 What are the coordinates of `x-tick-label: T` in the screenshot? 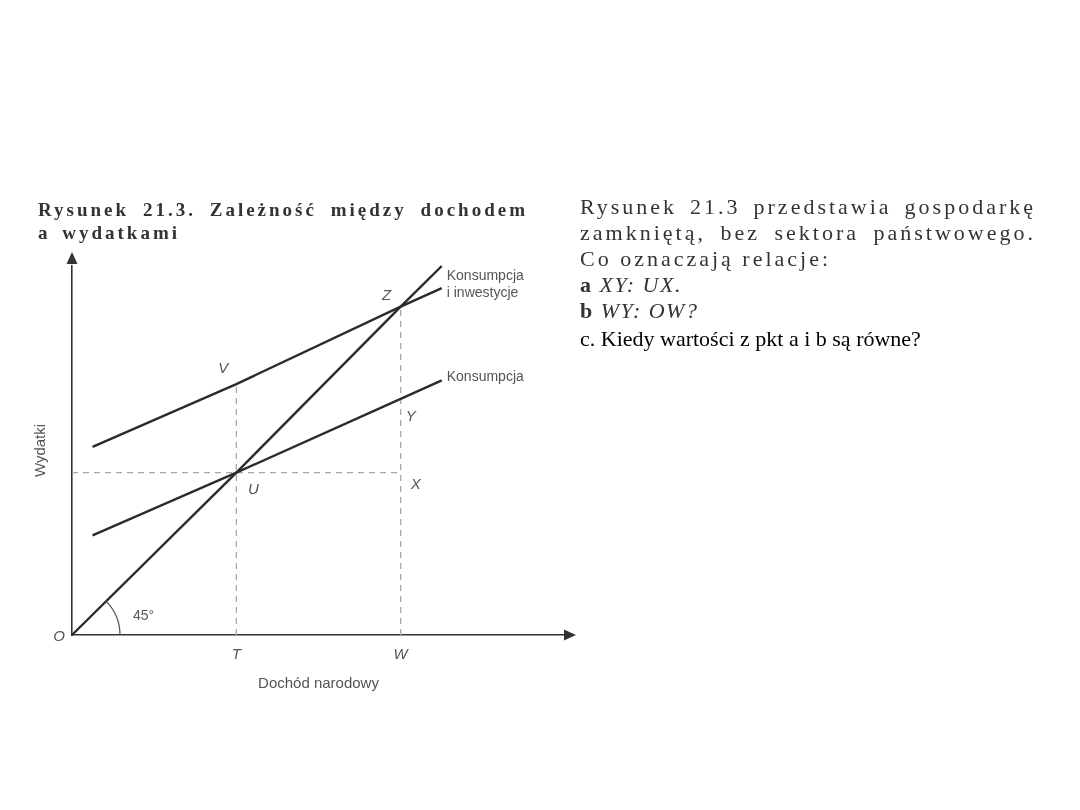 It's located at (237, 654).